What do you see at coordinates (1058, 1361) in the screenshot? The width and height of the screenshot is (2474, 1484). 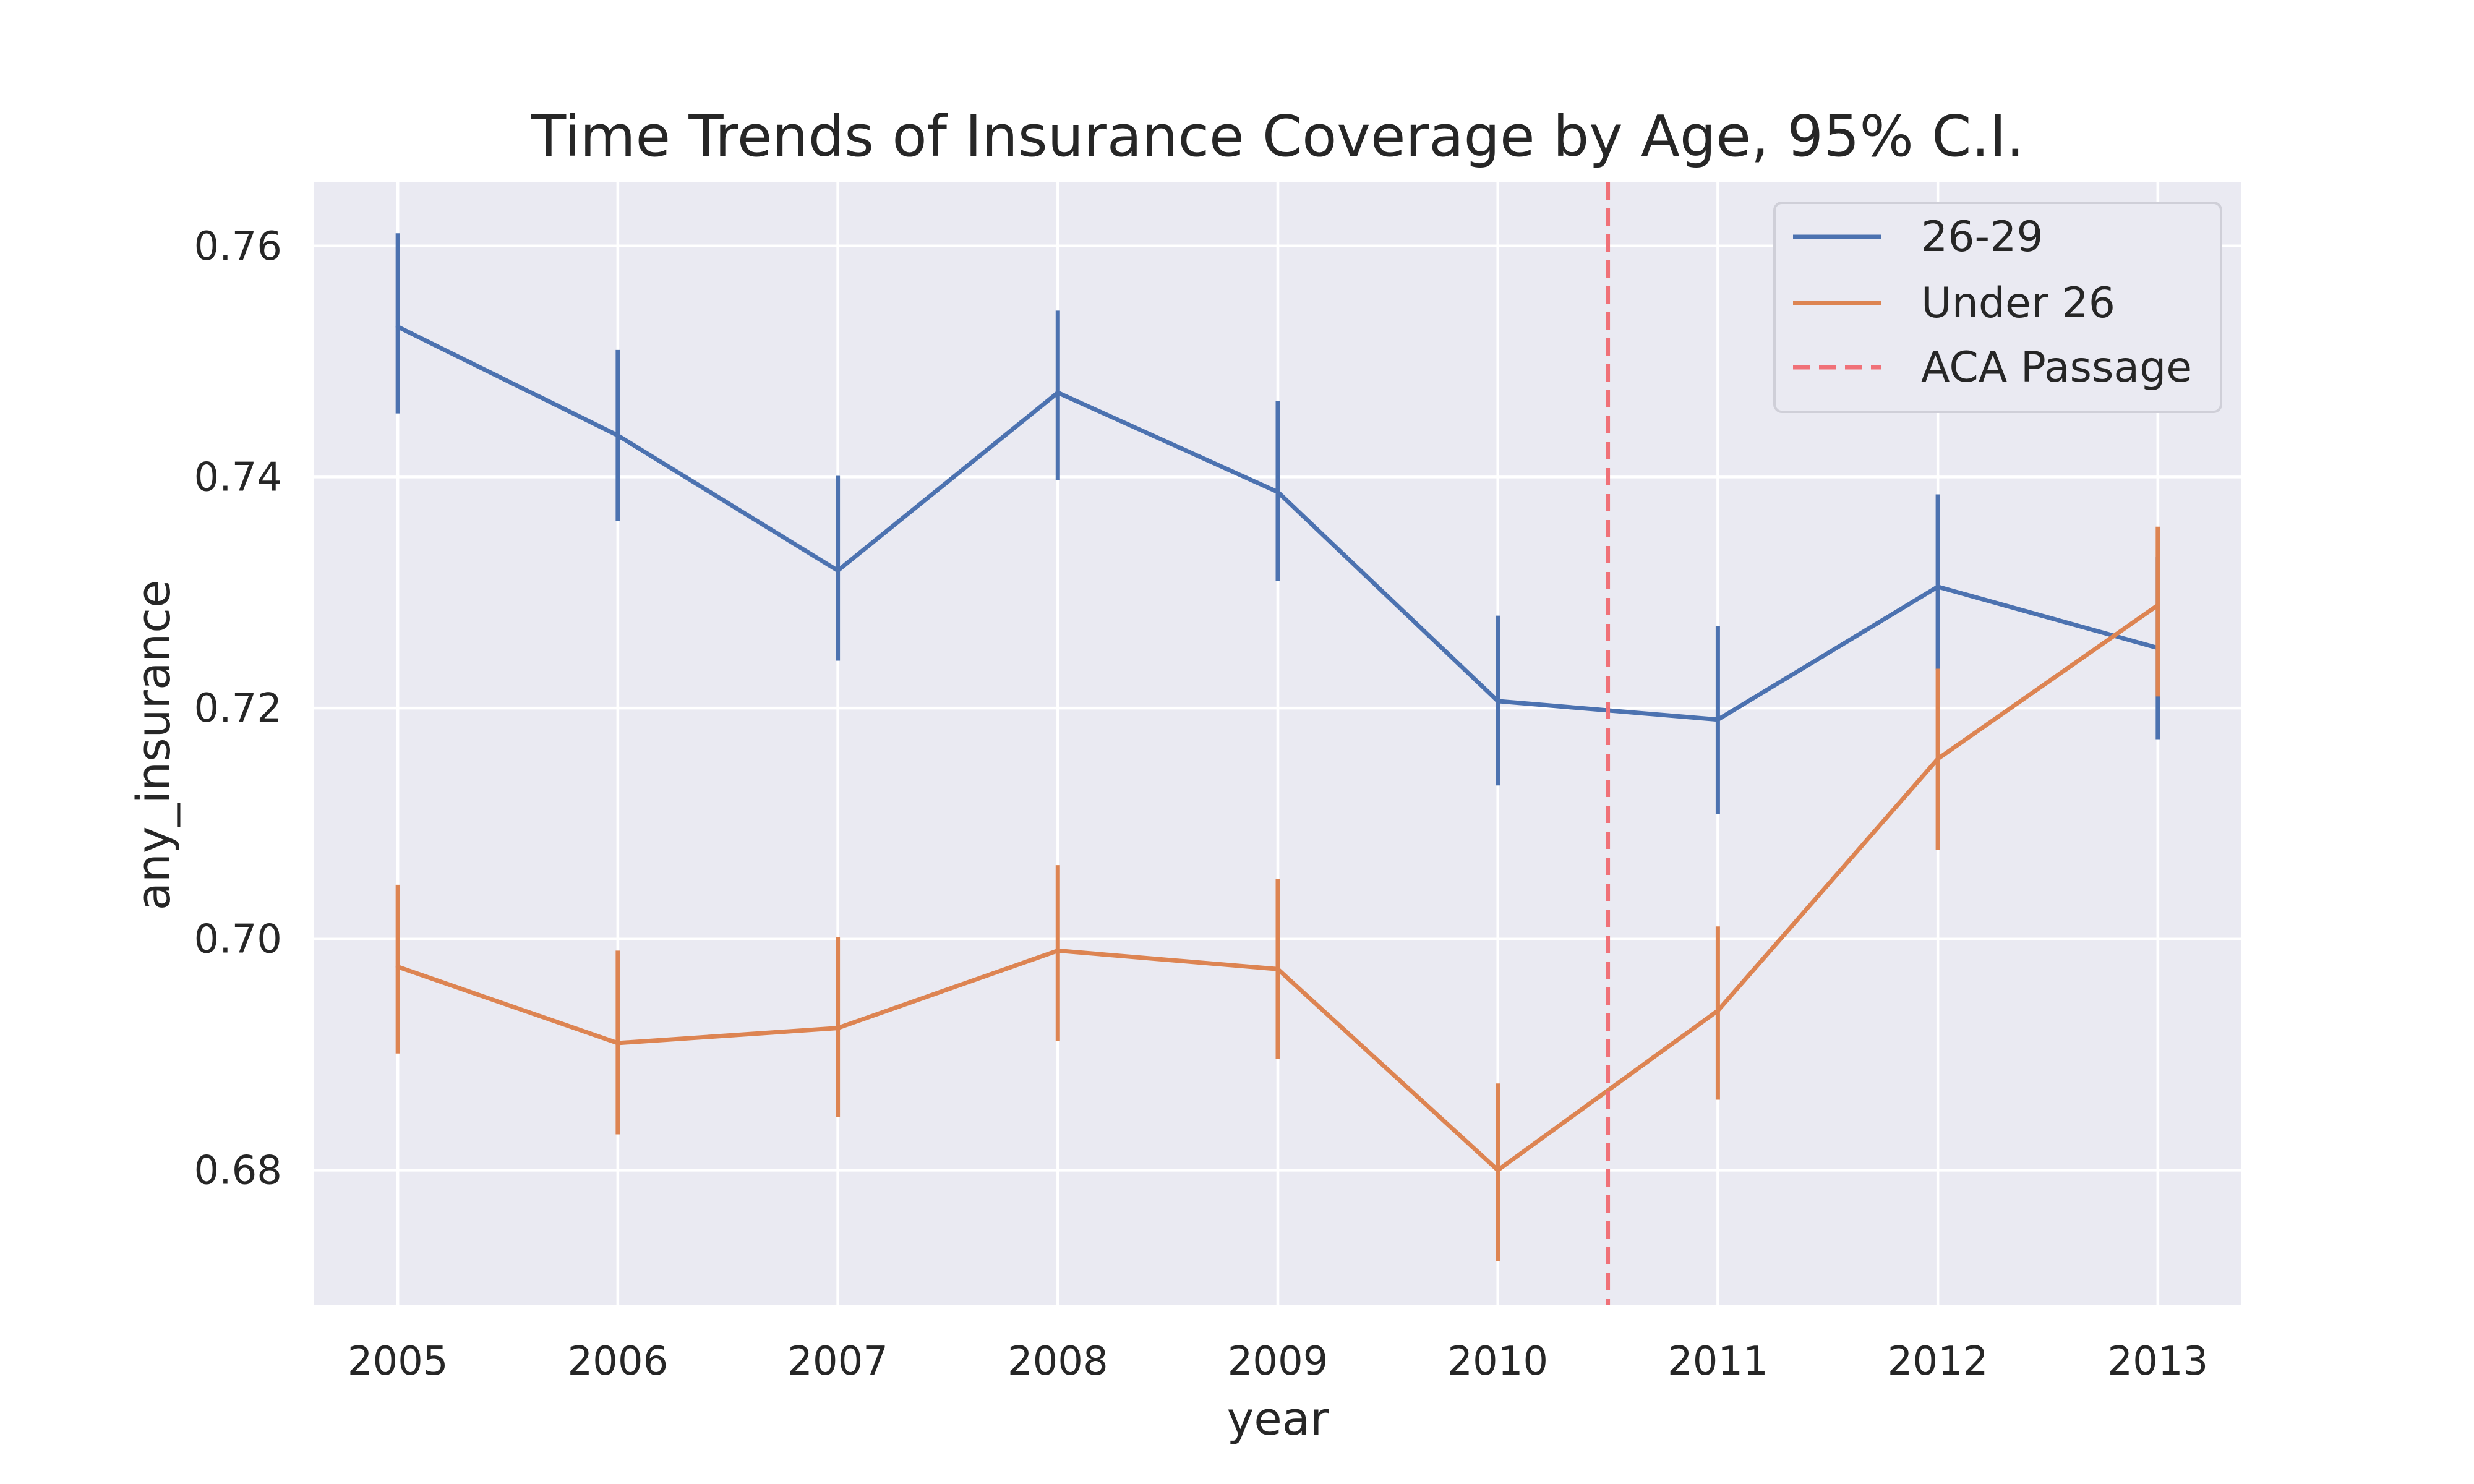 I see `x-tick-label: 2008` at bounding box center [1058, 1361].